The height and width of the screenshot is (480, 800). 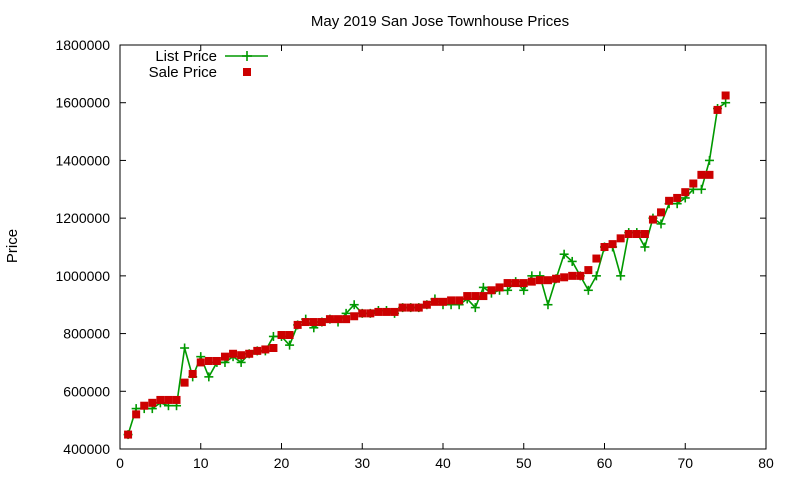 What do you see at coordinates (82, 276) in the screenshot?
I see `y-tick-label: 1000000` at bounding box center [82, 276].